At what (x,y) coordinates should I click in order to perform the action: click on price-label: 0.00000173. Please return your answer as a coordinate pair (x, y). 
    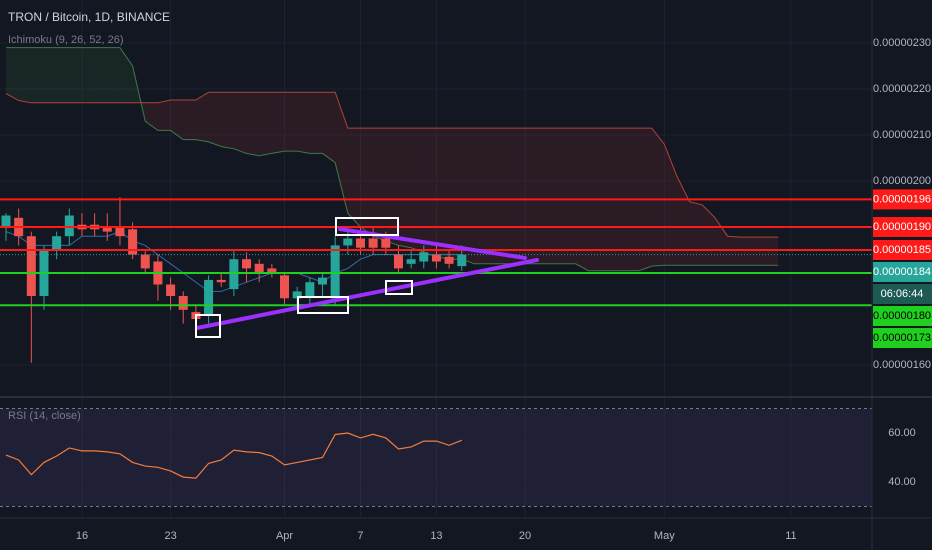
    Looking at the image, I should click on (902, 338).